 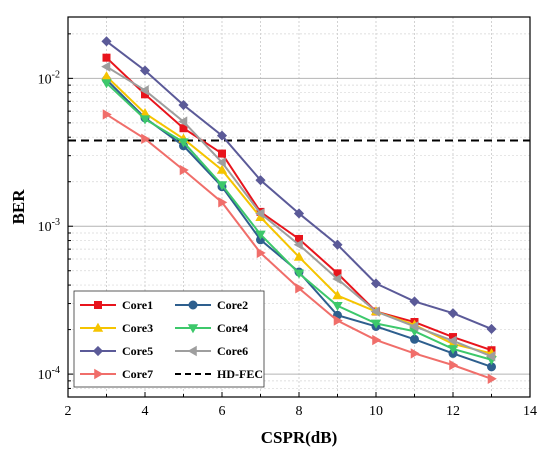 What do you see at coordinates (240, 374) in the screenshot?
I see `legend-label: HD-FEC` at bounding box center [240, 374].